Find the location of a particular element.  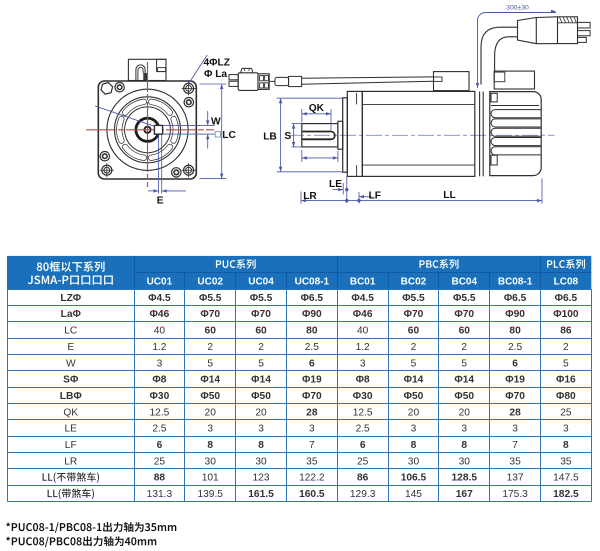

svg-text: Φ90 is located at coordinates (515, 314).